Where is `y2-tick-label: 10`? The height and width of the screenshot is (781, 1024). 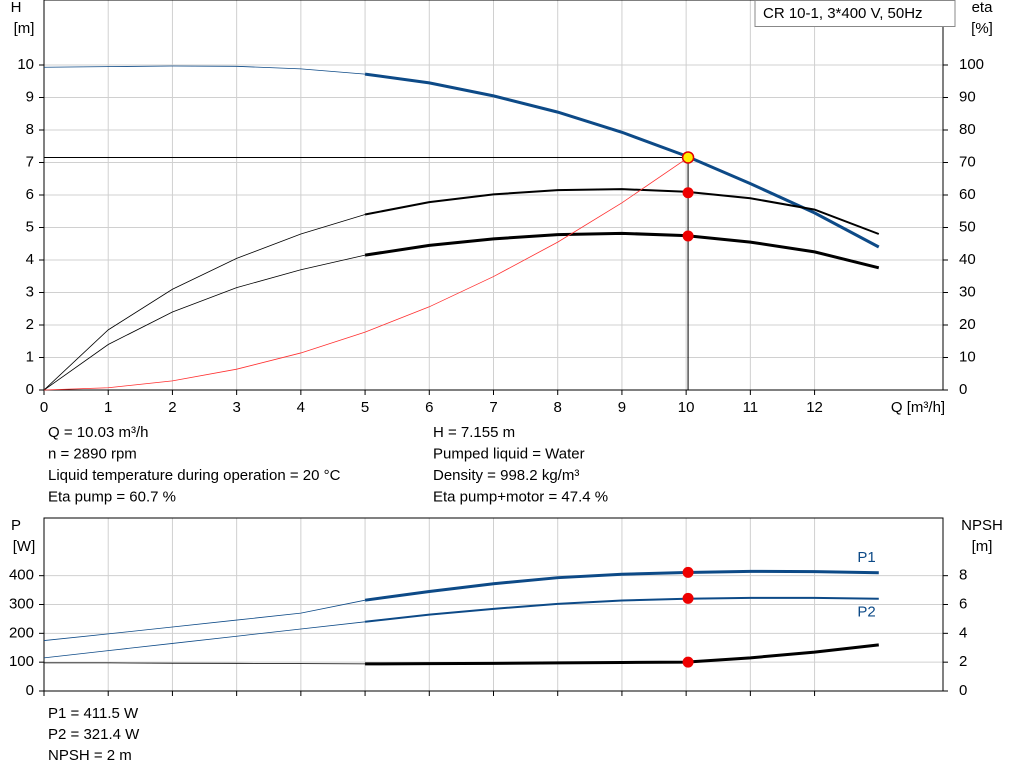
y2-tick-label: 10 is located at coordinates (967, 356).